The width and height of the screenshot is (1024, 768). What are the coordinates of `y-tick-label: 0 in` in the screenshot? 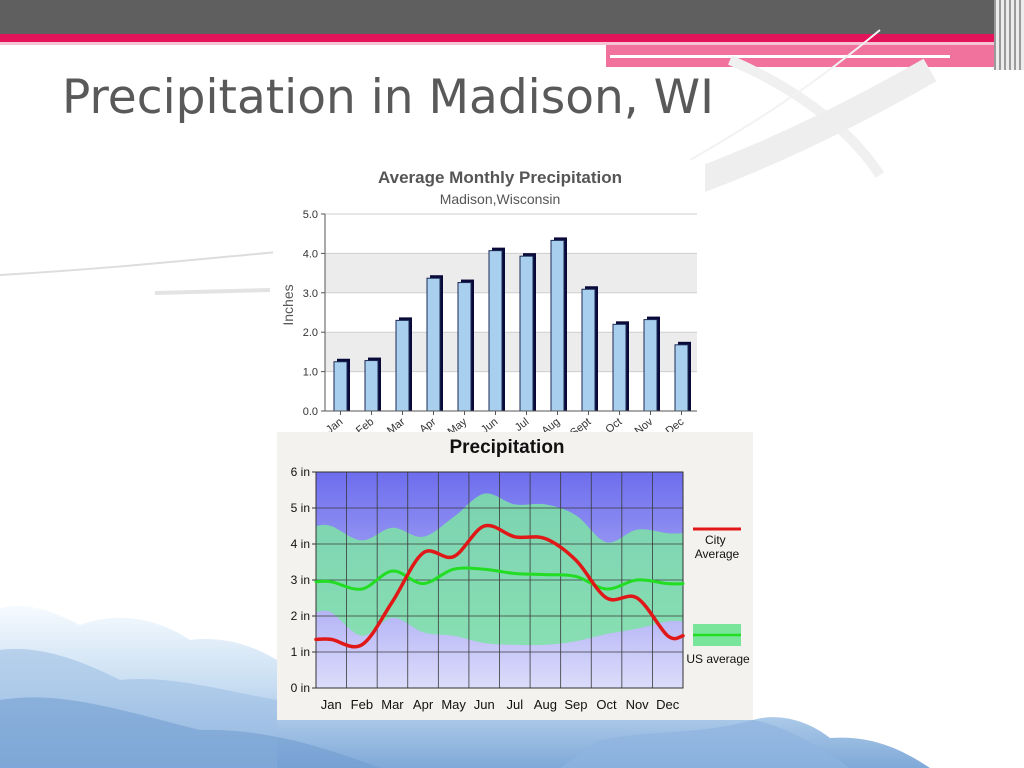 It's located at (300, 688).